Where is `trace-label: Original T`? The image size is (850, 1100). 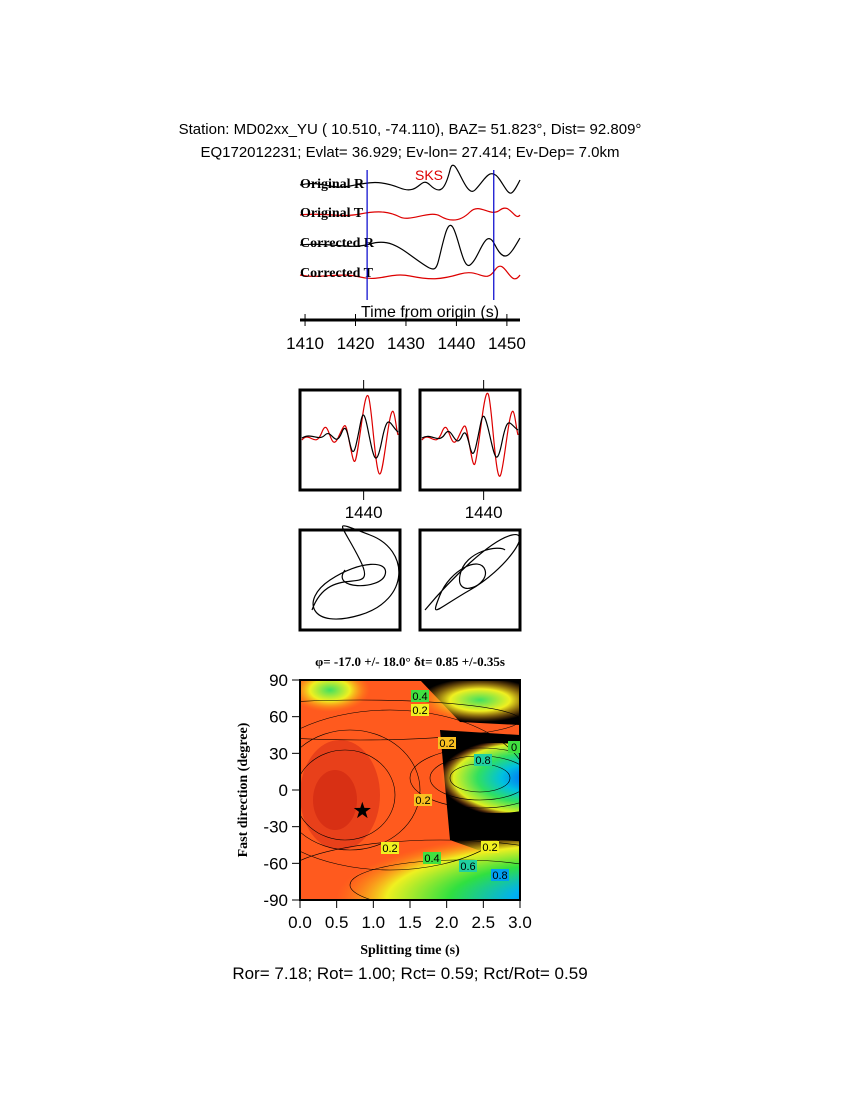 trace-label: Original T is located at coordinates (332, 213).